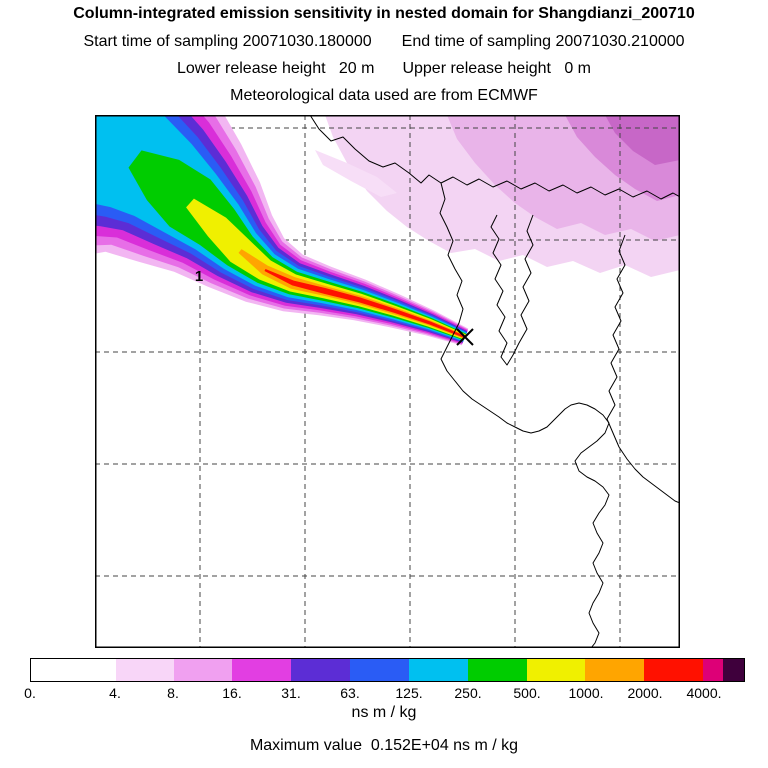 Image resolution: width=768 pixels, height=768 pixels. What do you see at coordinates (543, 41) in the screenshot?
I see `end-time-label: End time of sampling 20071030.210000` at bounding box center [543, 41].